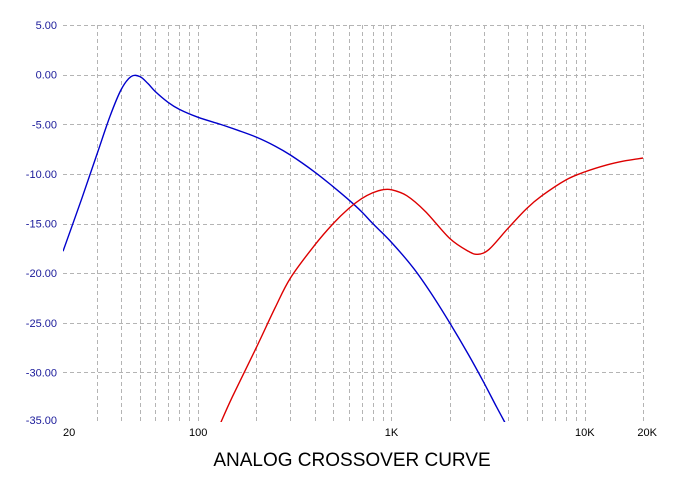  I want to click on x-tick-label: 10K, so click(585, 433).